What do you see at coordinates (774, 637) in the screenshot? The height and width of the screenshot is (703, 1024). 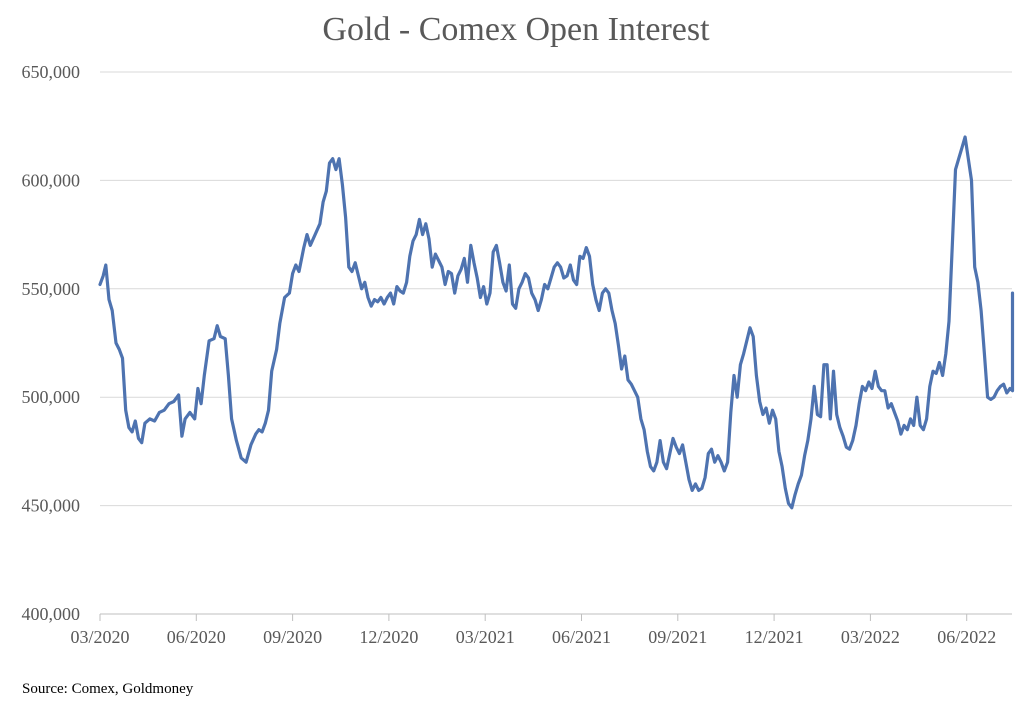 I see `x-tick-label: 12/2021` at bounding box center [774, 637].